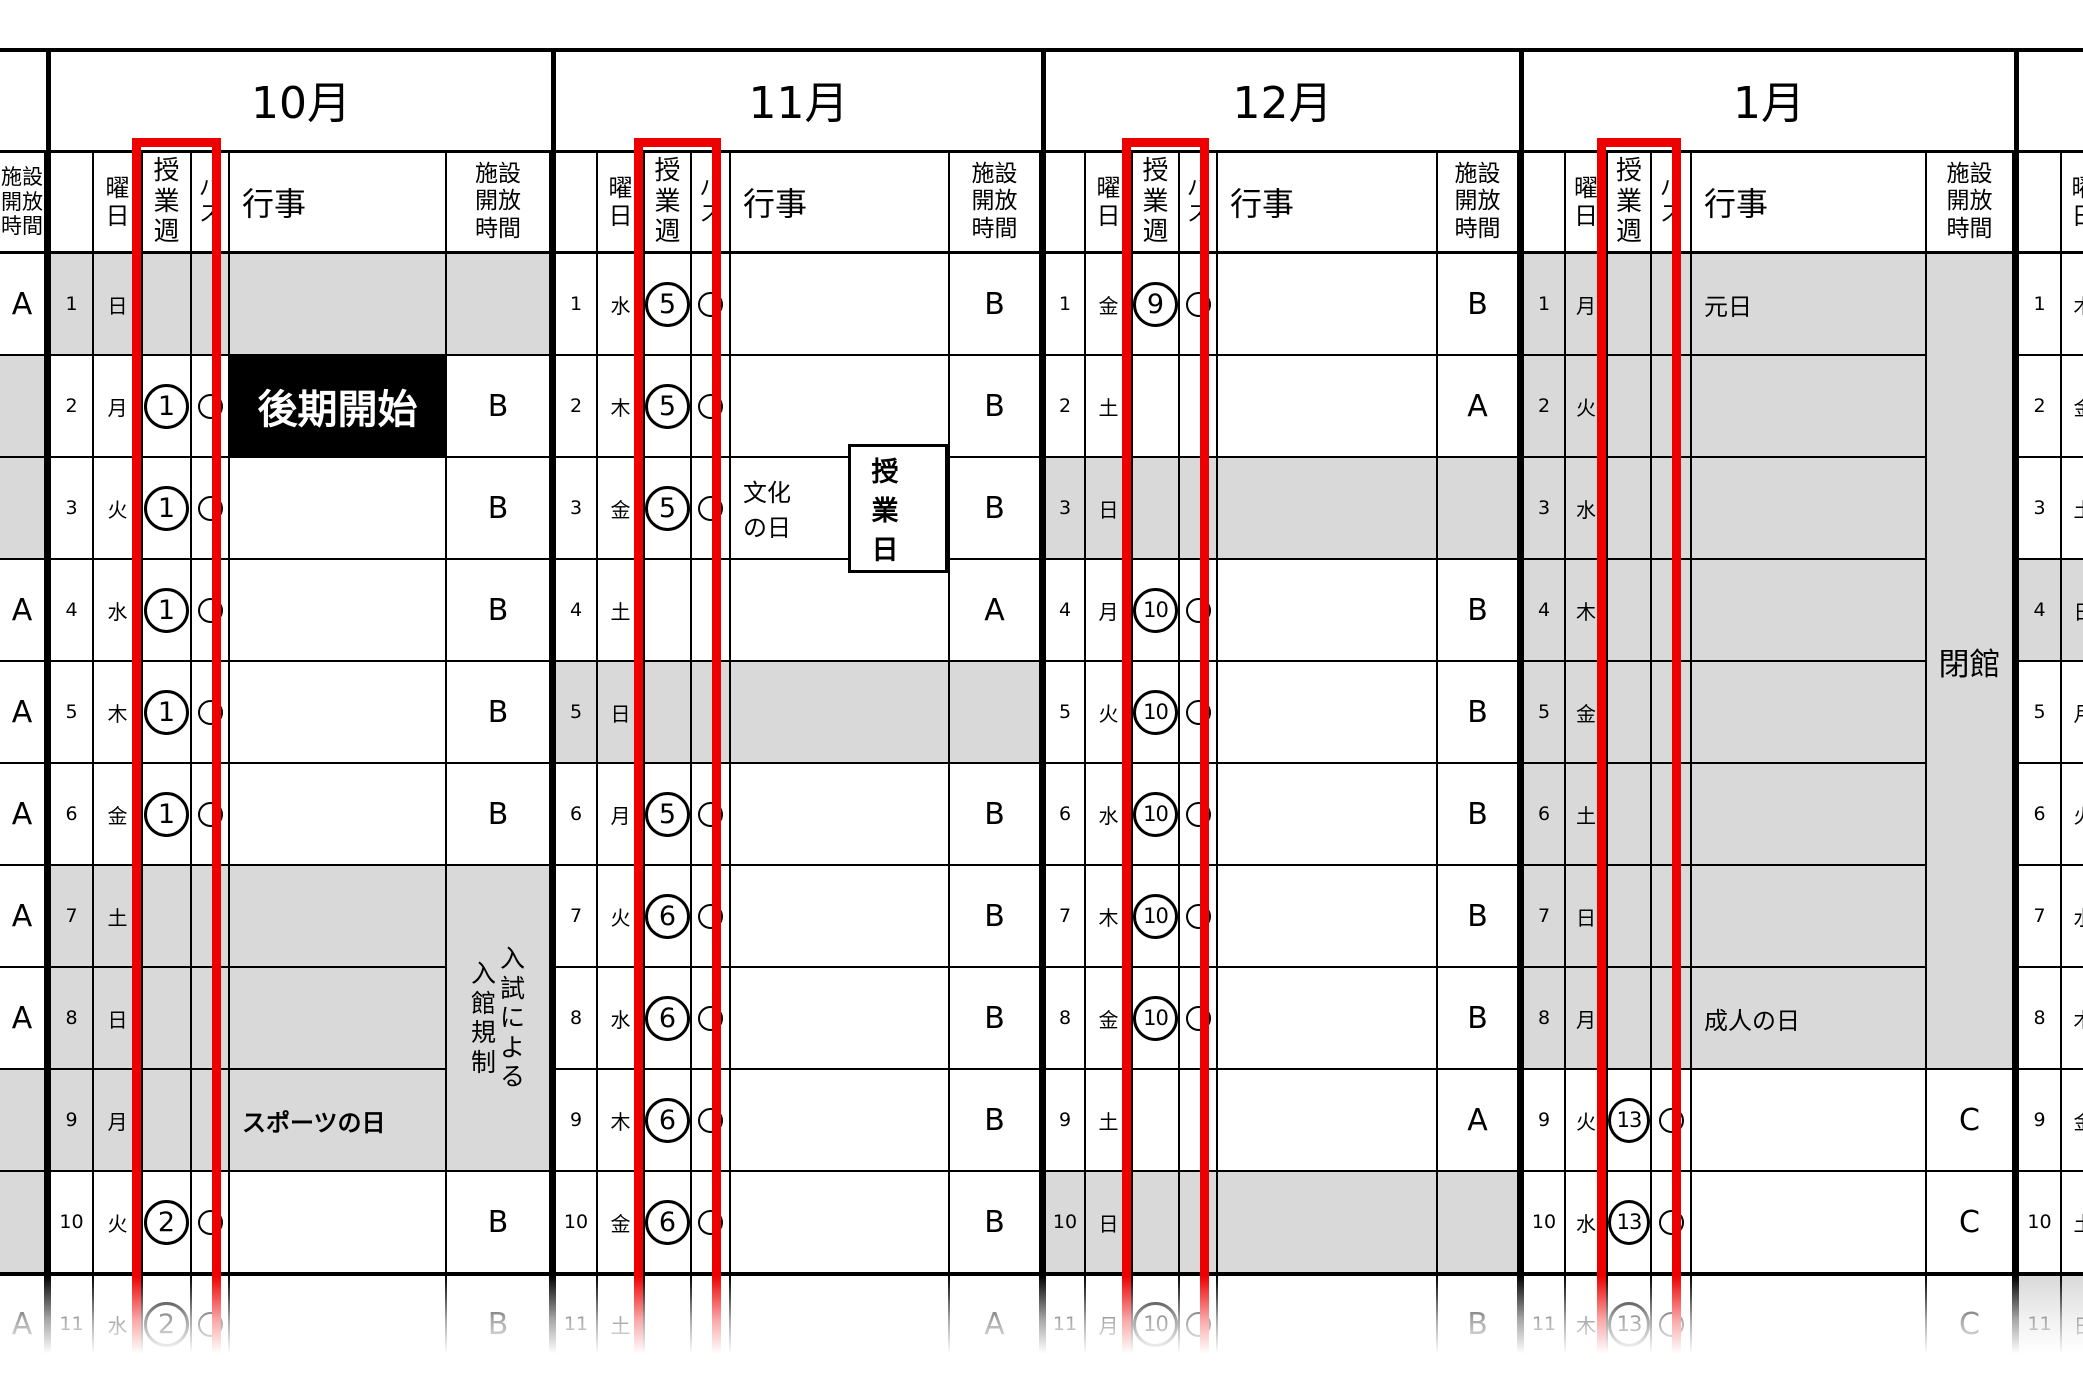  I want to click on event-cell: 後期開始, so click(338, 407).